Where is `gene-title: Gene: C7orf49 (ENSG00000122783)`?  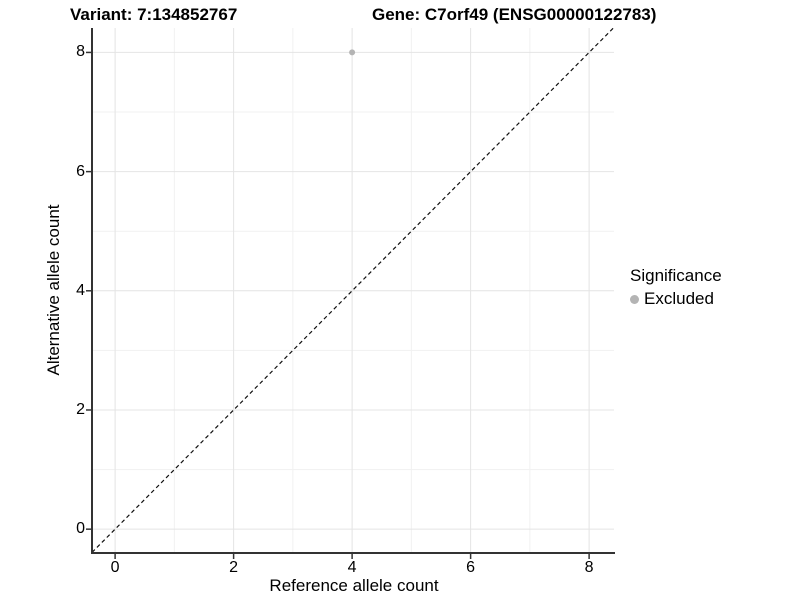 gene-title: Gene: C7orf49 (ENSG00000122783) is located at coordinates (514, 14).